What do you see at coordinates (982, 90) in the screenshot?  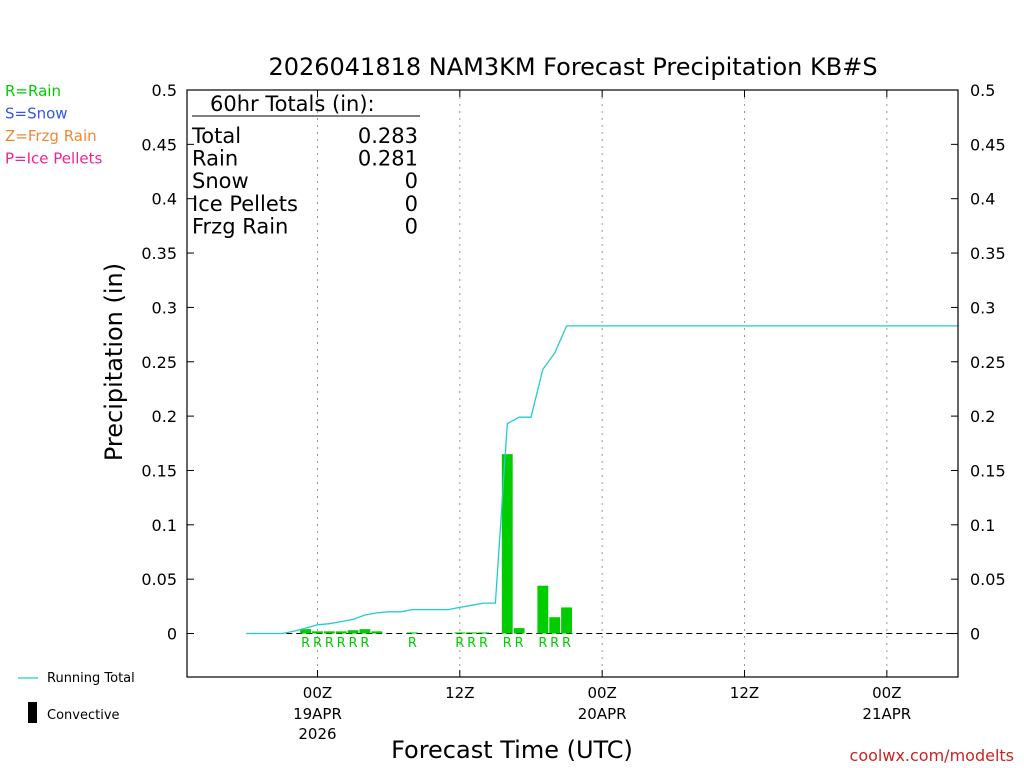 I see `y-tick-label-right: 0.5` at bounding box center [982, 90].